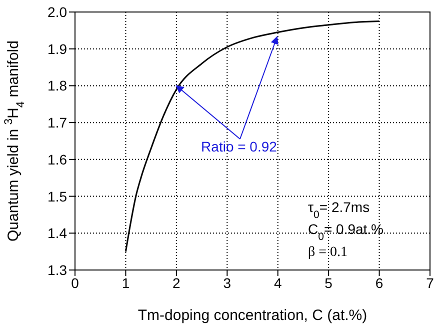 This screenshot has width=440, height=334. What do you see at coordinates (253, 315) in the screenshot?
I see `x-axis-title: Tm-doping concentration, C (at.%)` at bounding box center [253, 315].